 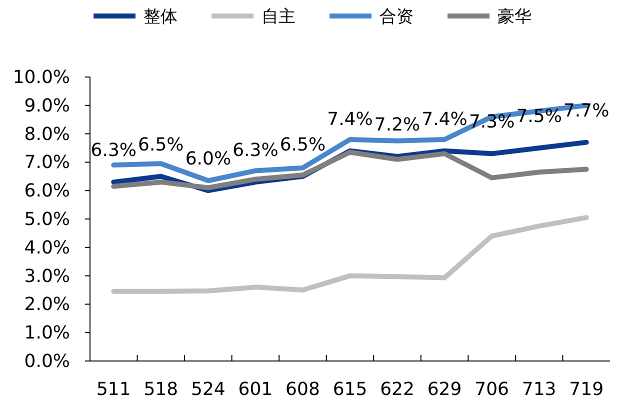 What do you see at coordinates (47, 361) in the screenshot?
I see `y-tick-label: 0.0%` at bounding box center [47, 361].